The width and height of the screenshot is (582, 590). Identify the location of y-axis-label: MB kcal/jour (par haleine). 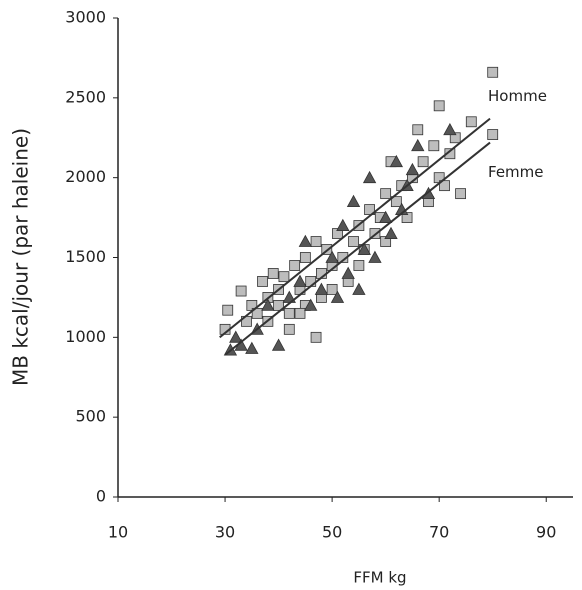
(21, 257).